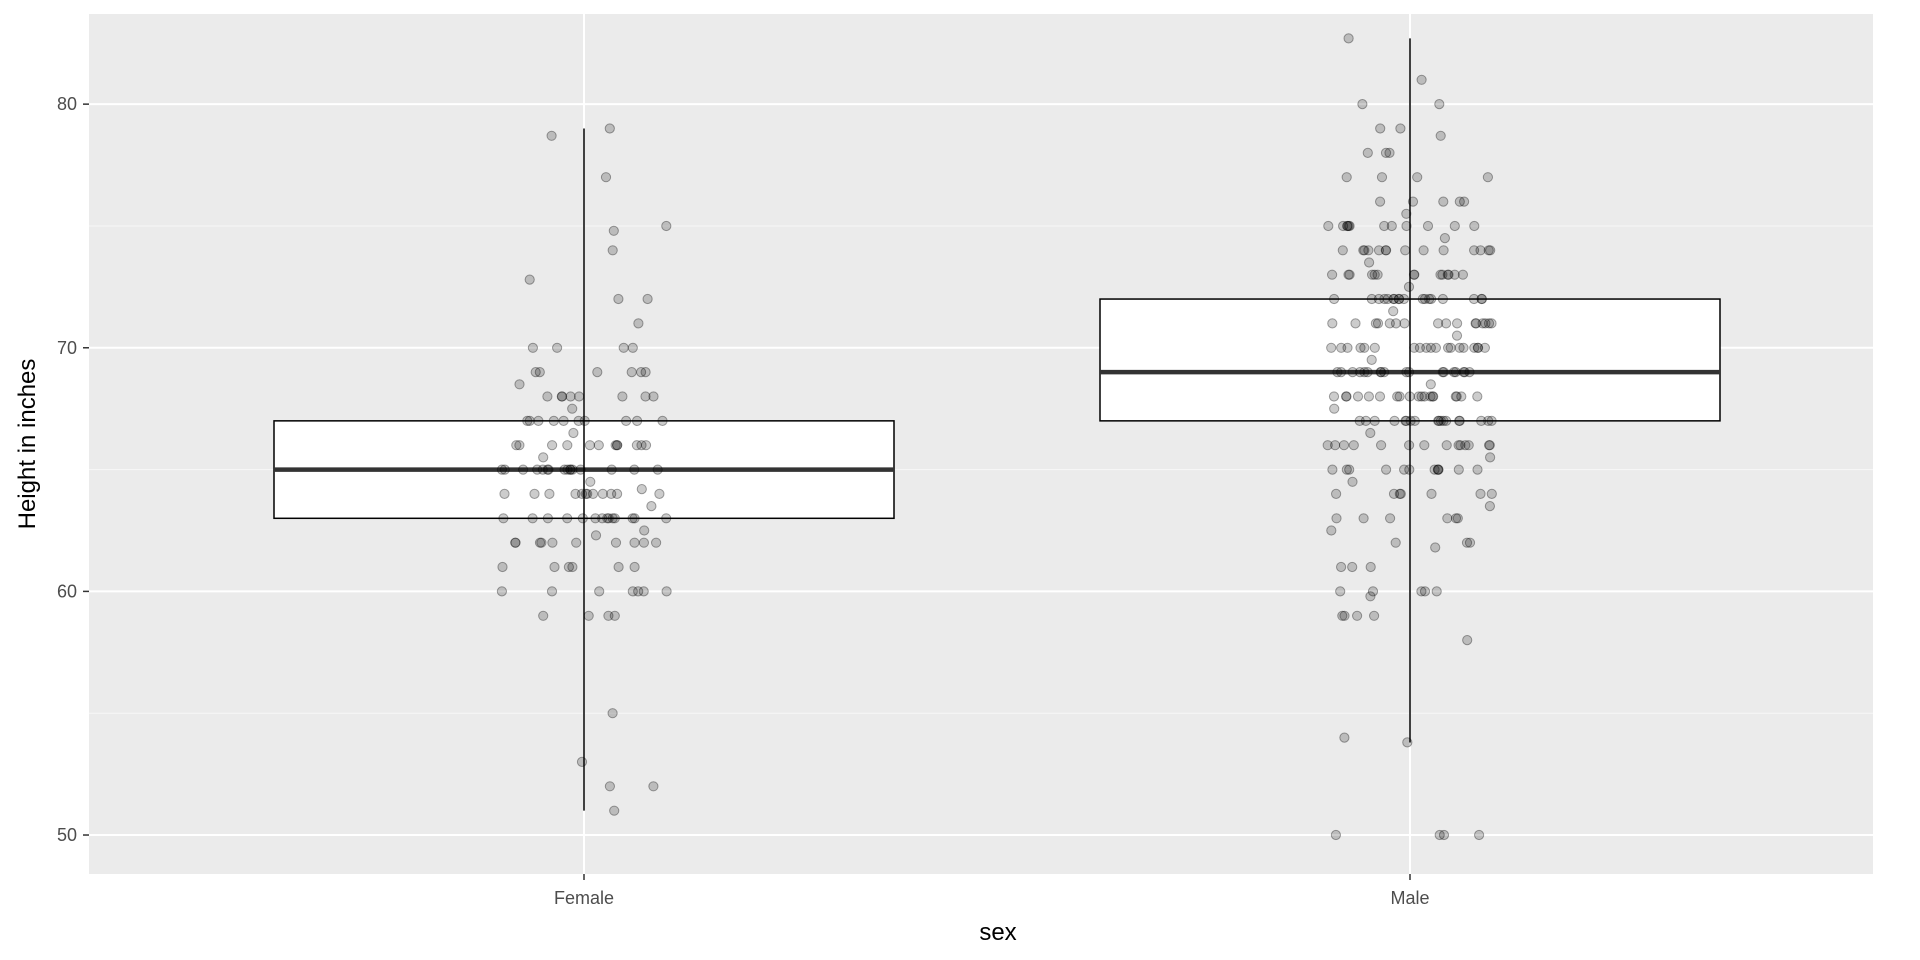 This screenshot has width=1920, height=960. What do you see at coordinates (67, 104) in the screenshot?
I see `y-tick-label: 80` at bounding box center [67, 104].